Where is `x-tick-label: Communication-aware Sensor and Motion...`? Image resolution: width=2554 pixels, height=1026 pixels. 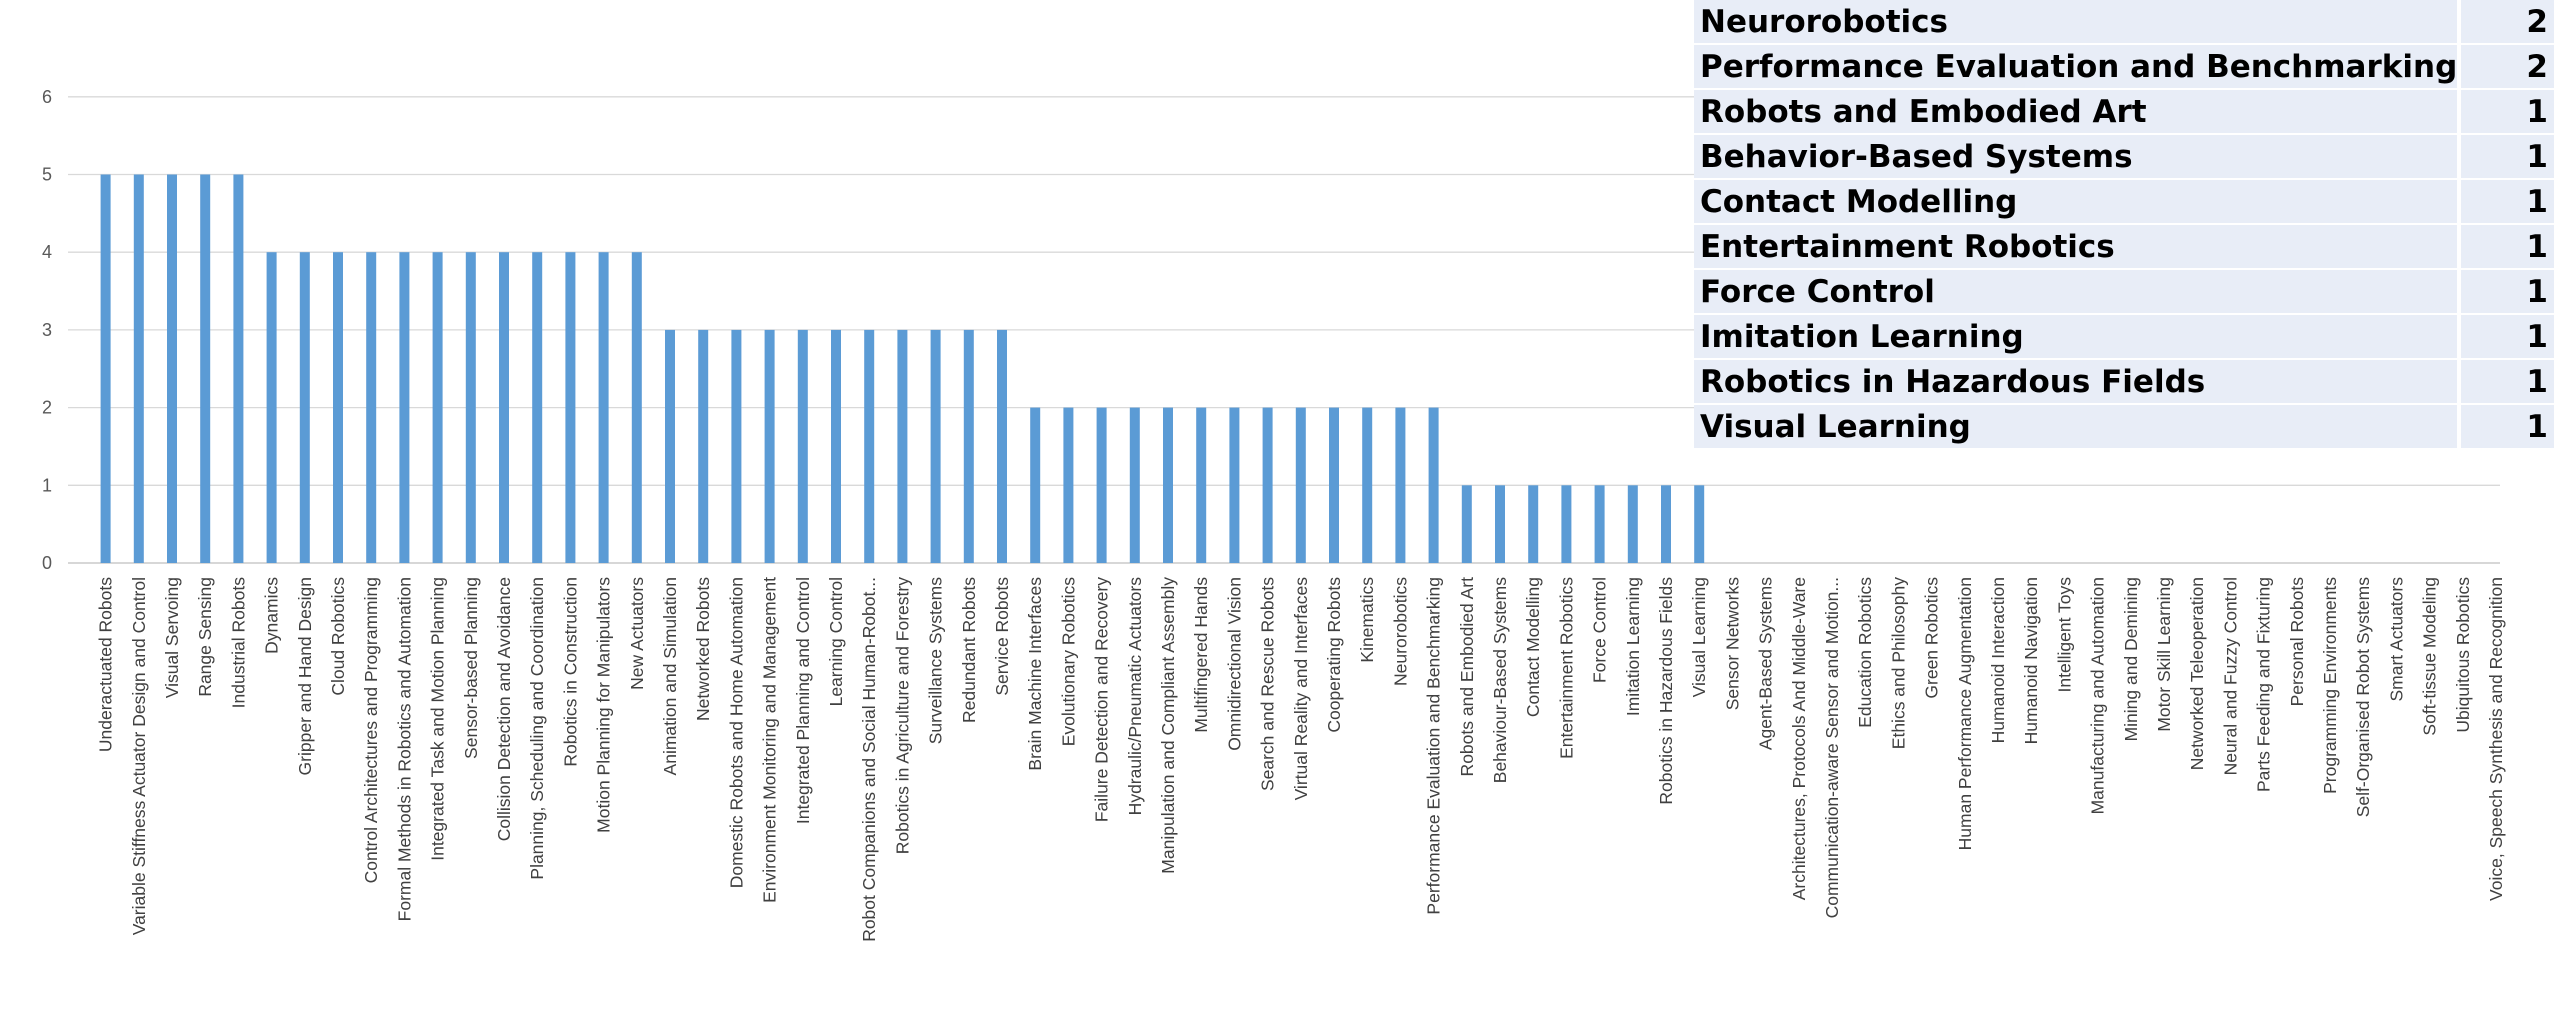
x-tick-label: Communication-aware Sensor and Motion... is located at coordinates (1832, 747).